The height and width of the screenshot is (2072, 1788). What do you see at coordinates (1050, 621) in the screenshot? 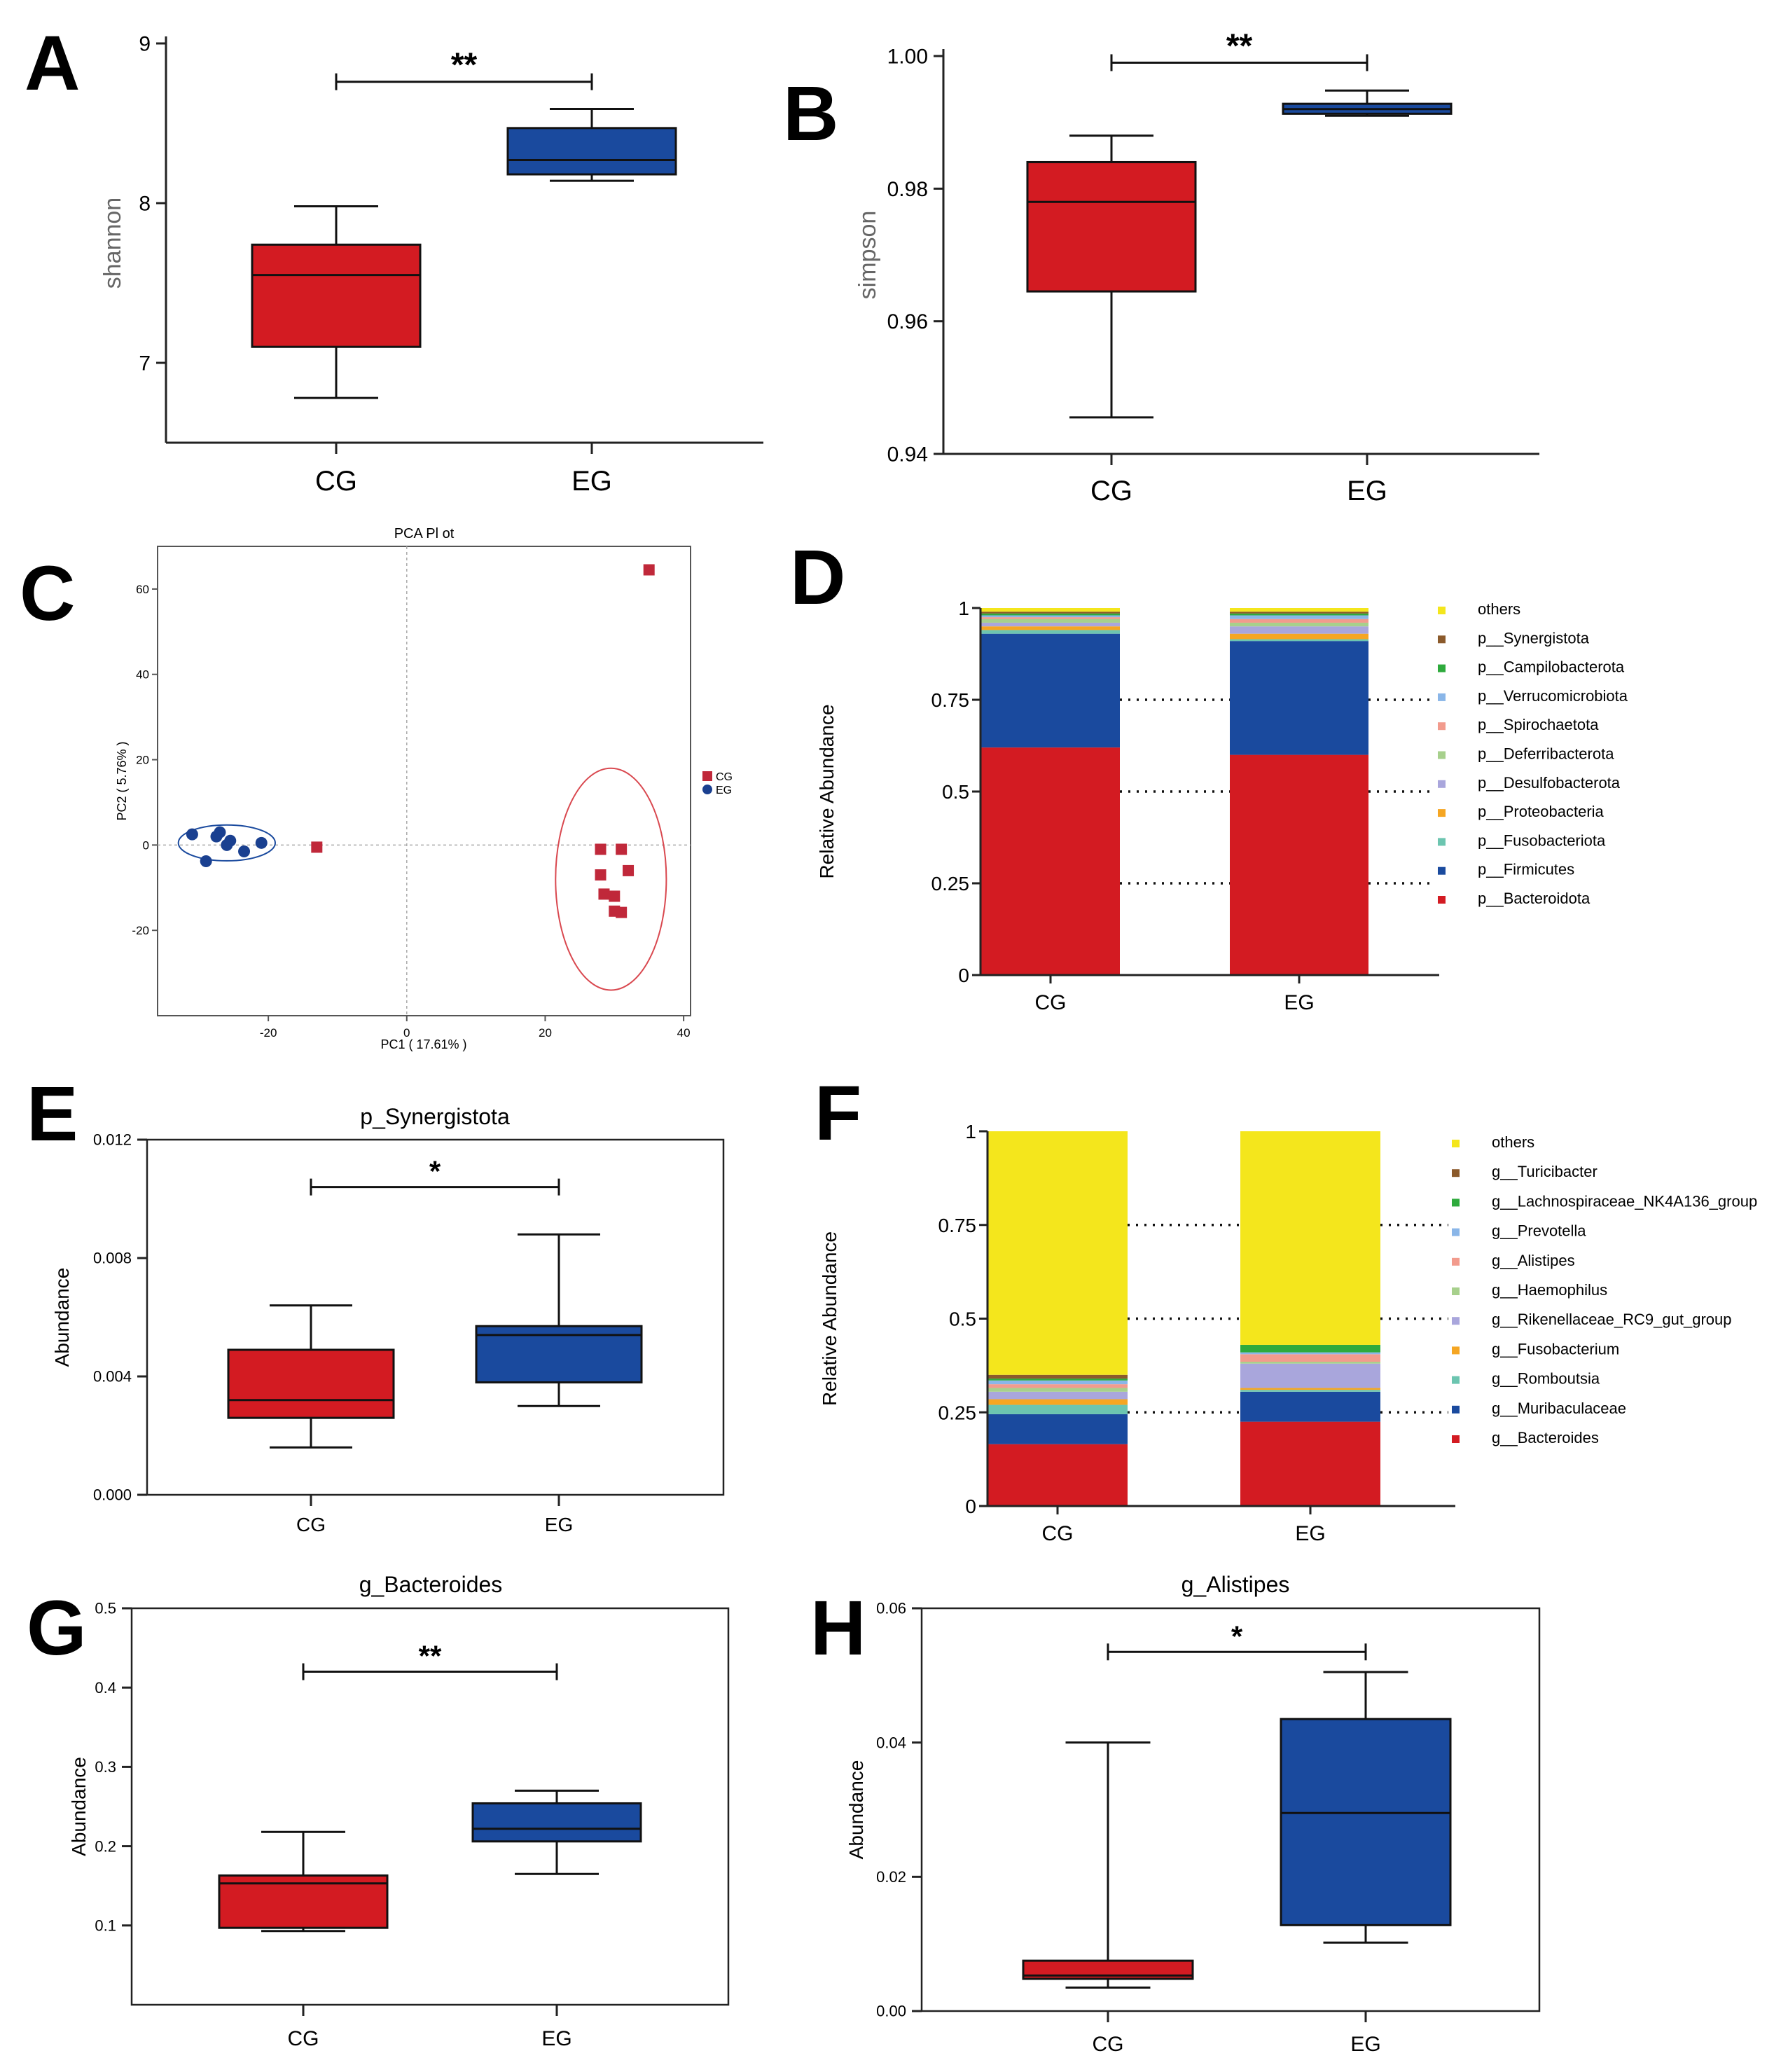
I see `bar-segment-p-deferribacterota` at bounding box center [1050, 621].